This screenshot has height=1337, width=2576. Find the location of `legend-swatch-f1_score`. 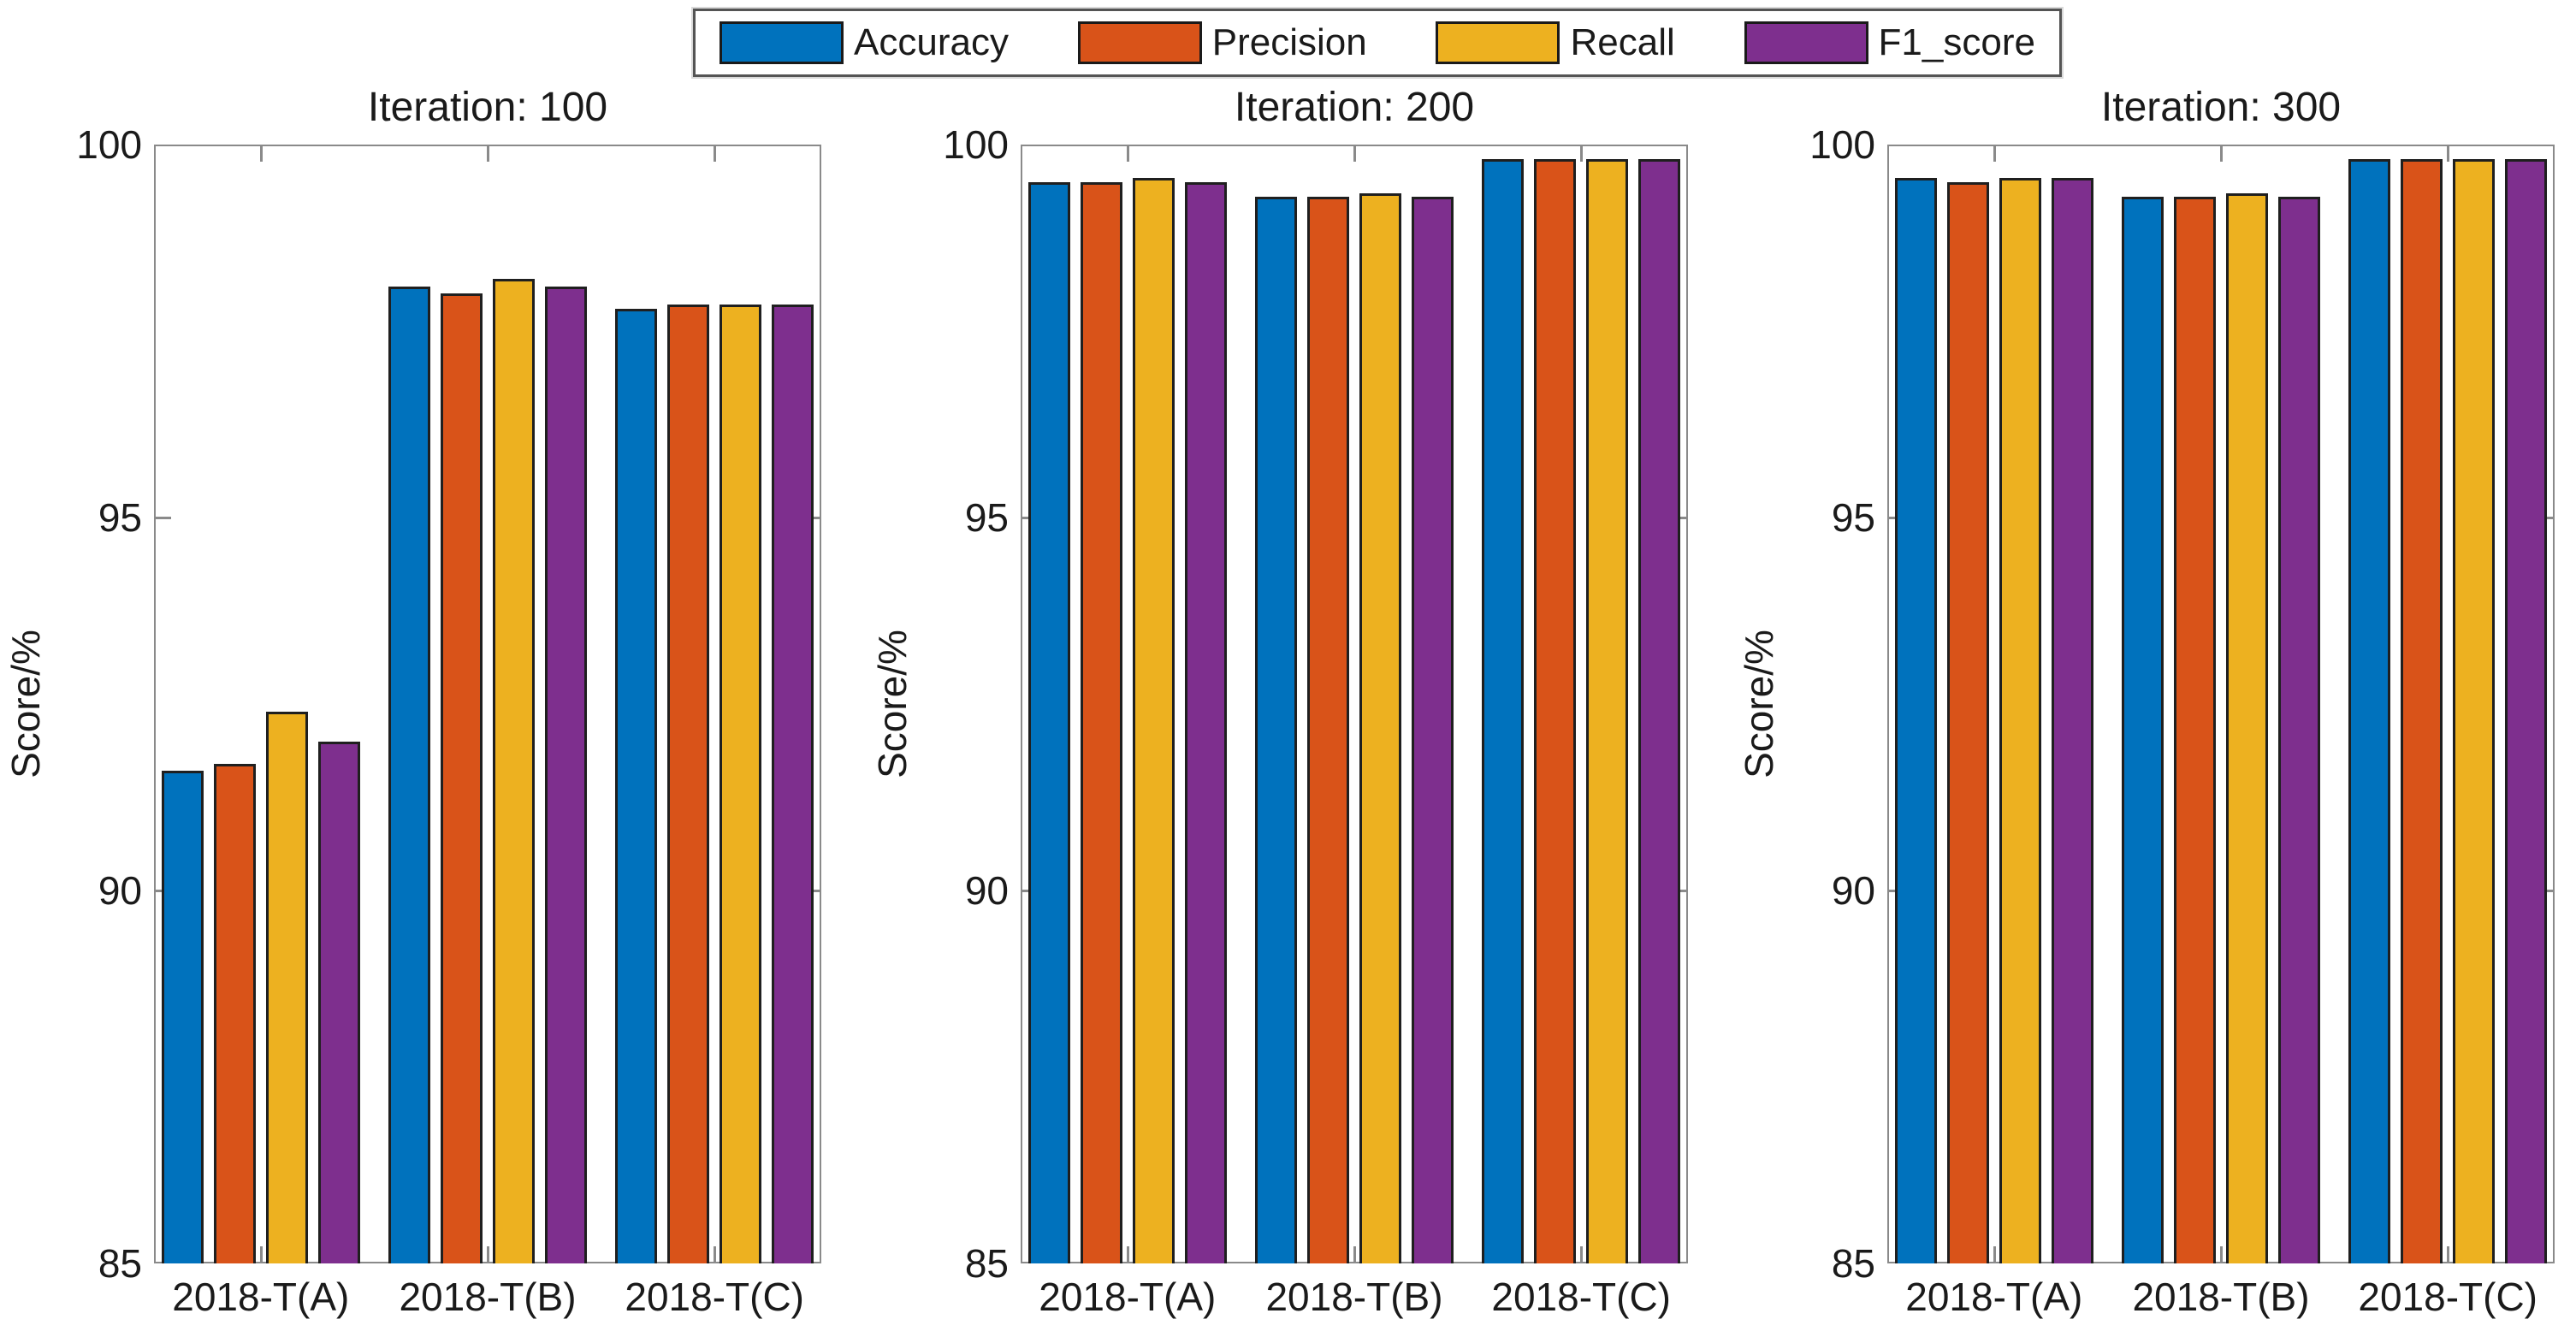

legend-swatch-f1_score is located at coordinates (1806, 42).